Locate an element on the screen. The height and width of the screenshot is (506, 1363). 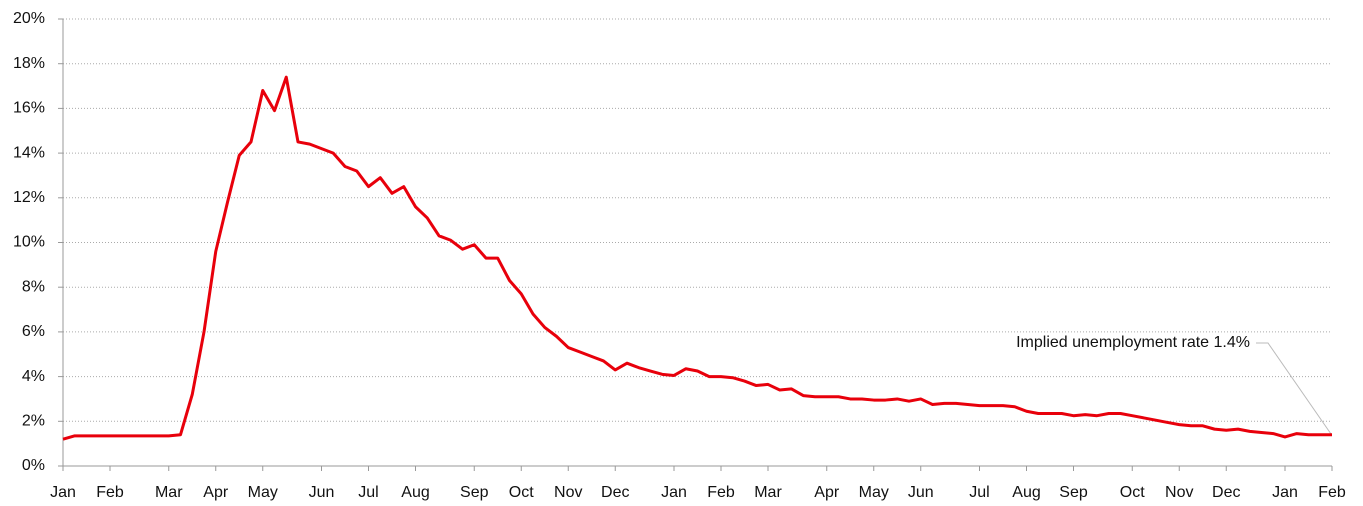
y-tick-label: 18% is located at coordinates (29, 63).